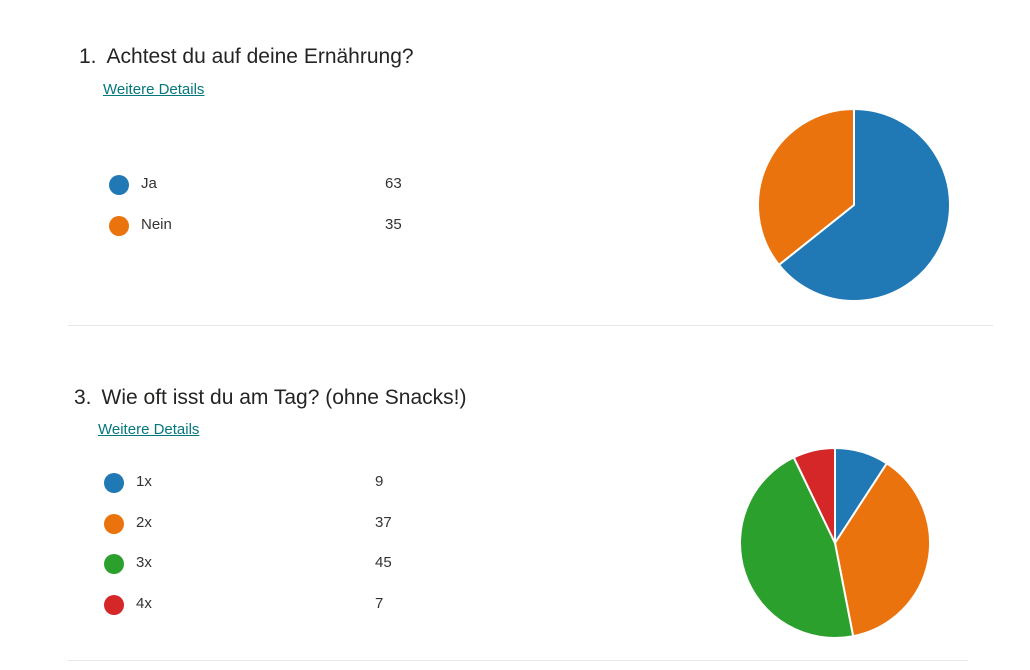 The image size is (1030, 670). I want to click on legend-label: Nein, so click(156, 224).